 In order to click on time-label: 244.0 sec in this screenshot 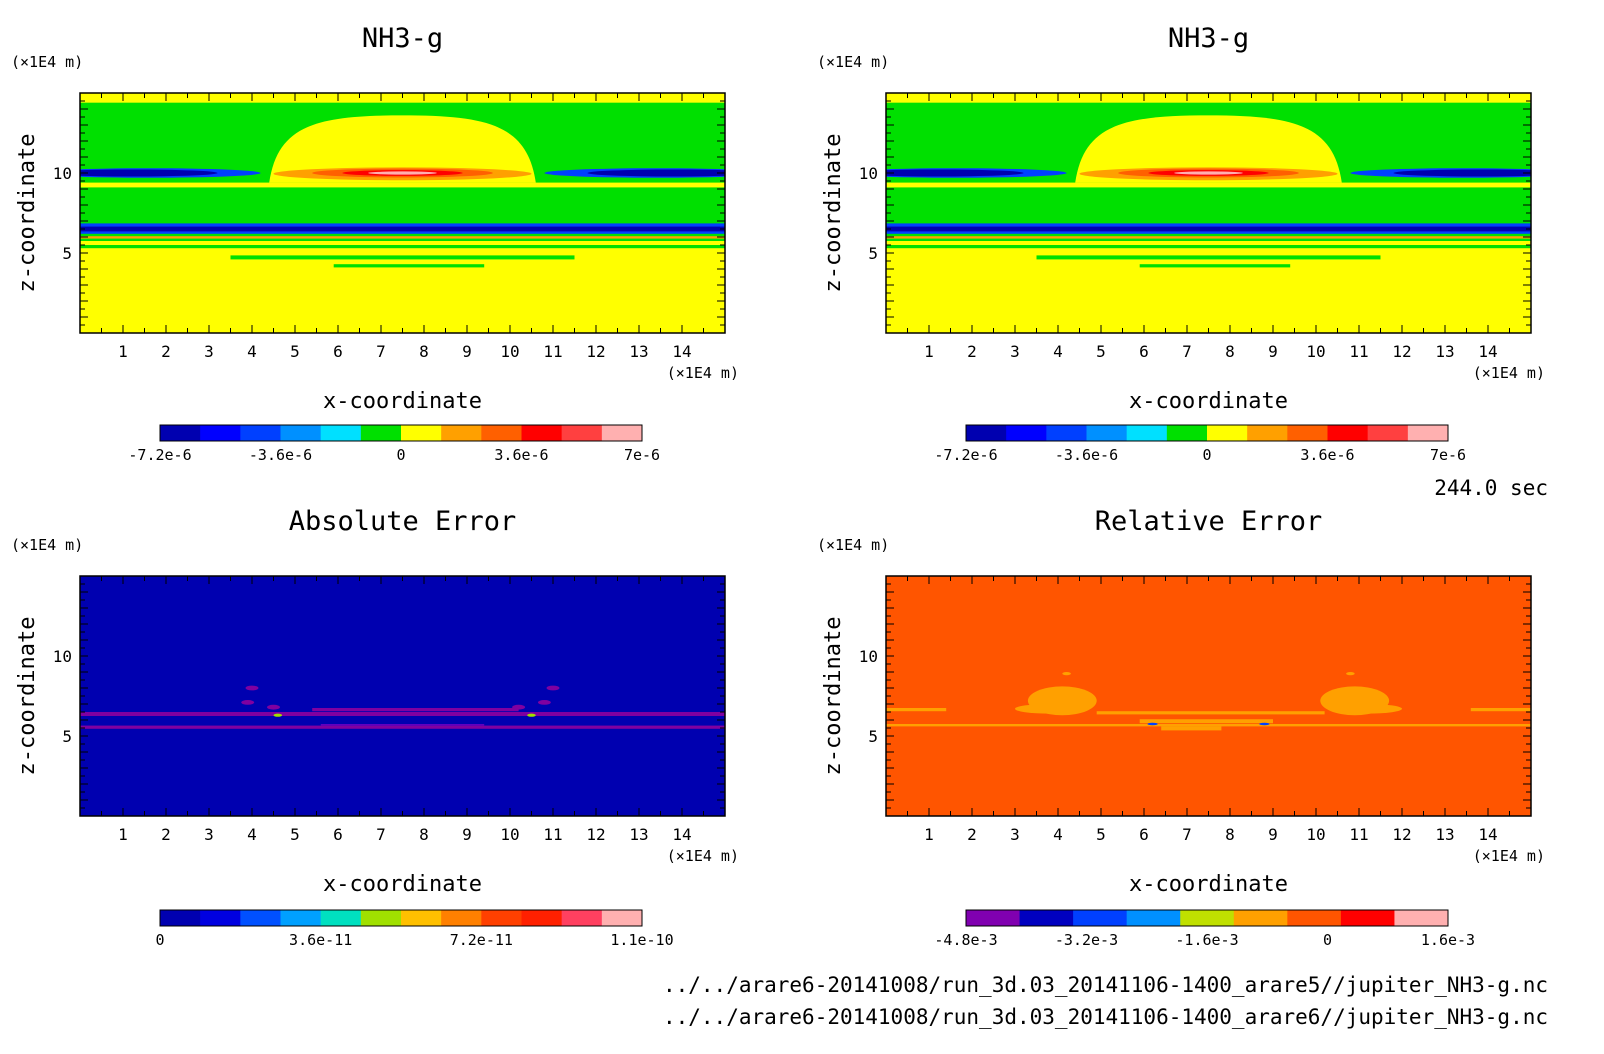, I will do `click(1491, 488)`.